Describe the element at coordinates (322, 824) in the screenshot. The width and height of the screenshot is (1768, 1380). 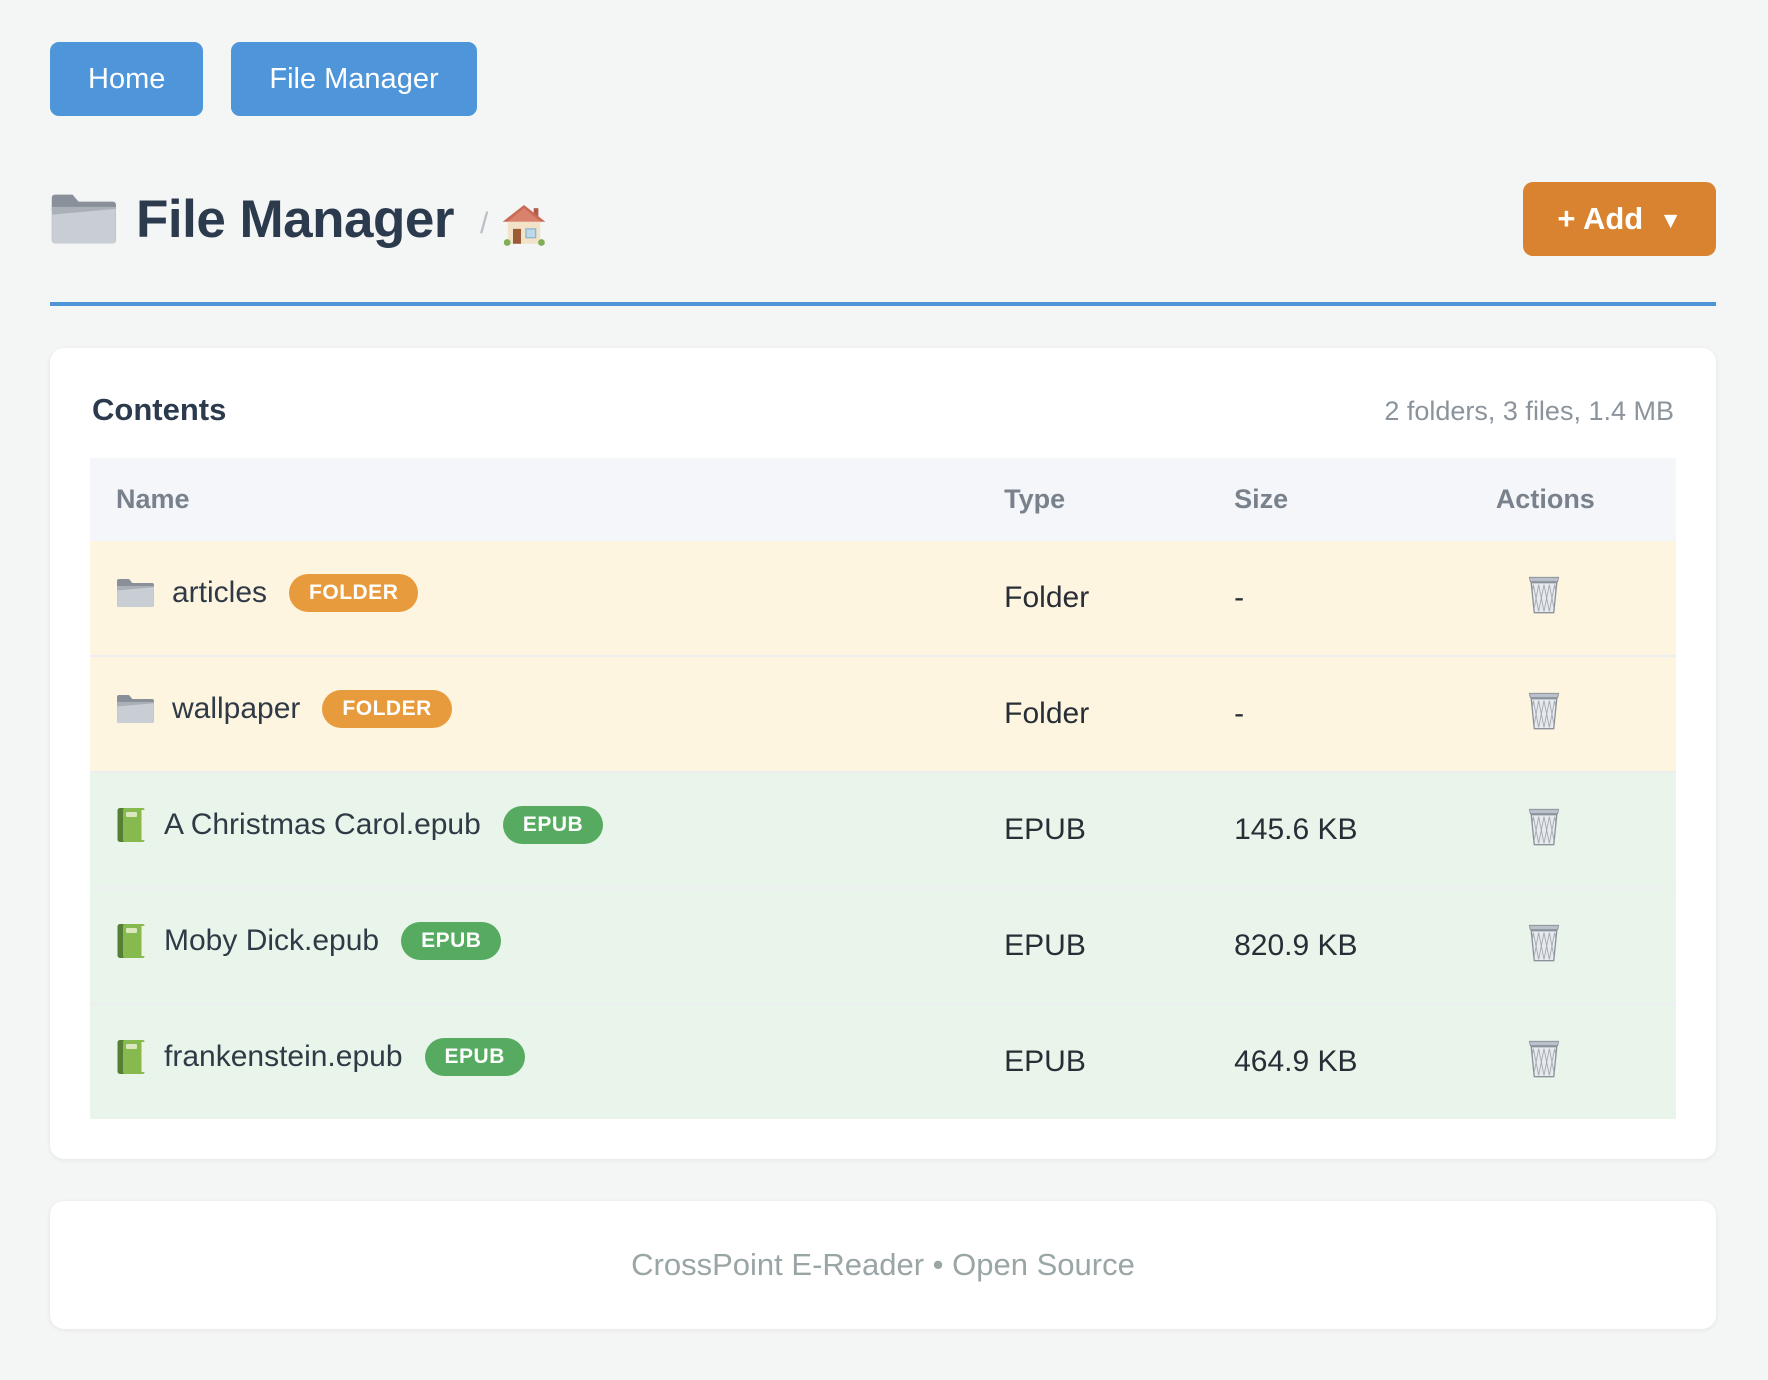
I see `file-name-link: A Christmas Carol.epub` at that location.